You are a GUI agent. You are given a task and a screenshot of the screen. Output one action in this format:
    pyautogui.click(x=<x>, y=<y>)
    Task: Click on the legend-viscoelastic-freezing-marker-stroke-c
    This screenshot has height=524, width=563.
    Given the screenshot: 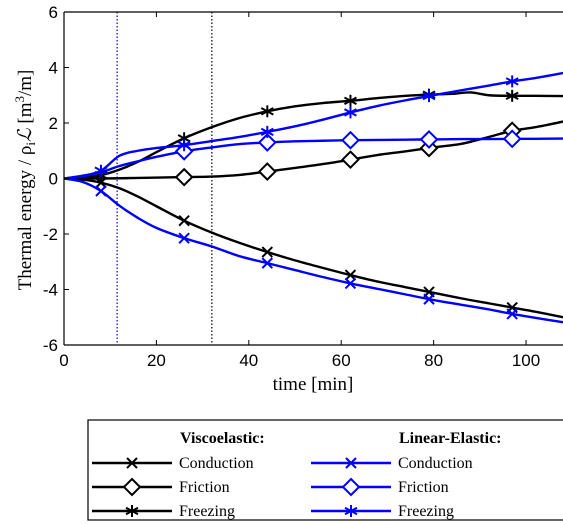 What is the action you would take?
    pyautogui.click(x=132, y=511)
    